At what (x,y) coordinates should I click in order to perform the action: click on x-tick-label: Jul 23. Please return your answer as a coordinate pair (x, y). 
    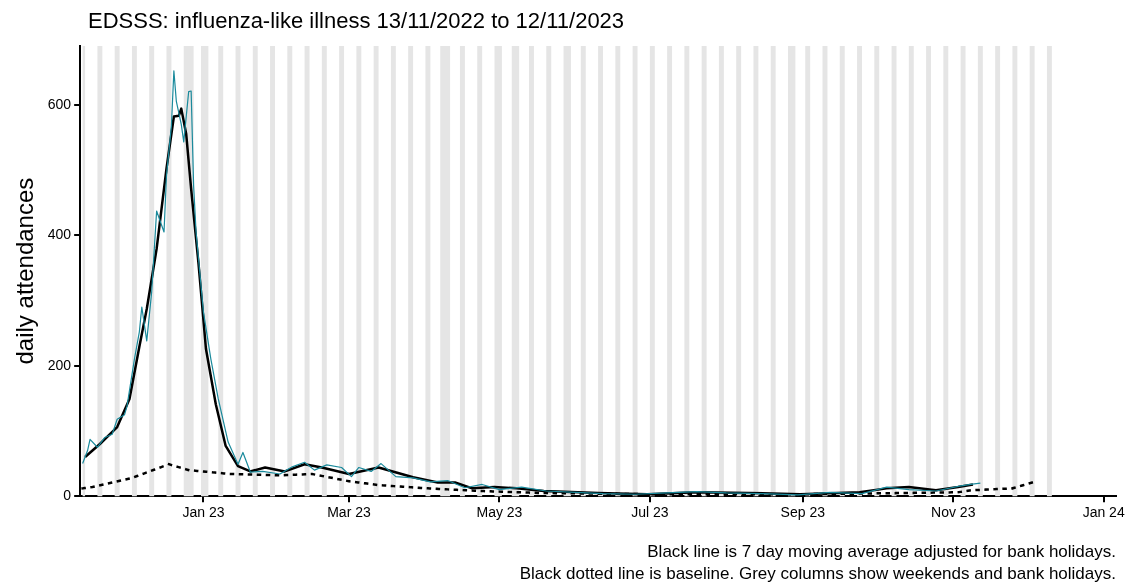
    Looking at the image, I should click on (650, 512).